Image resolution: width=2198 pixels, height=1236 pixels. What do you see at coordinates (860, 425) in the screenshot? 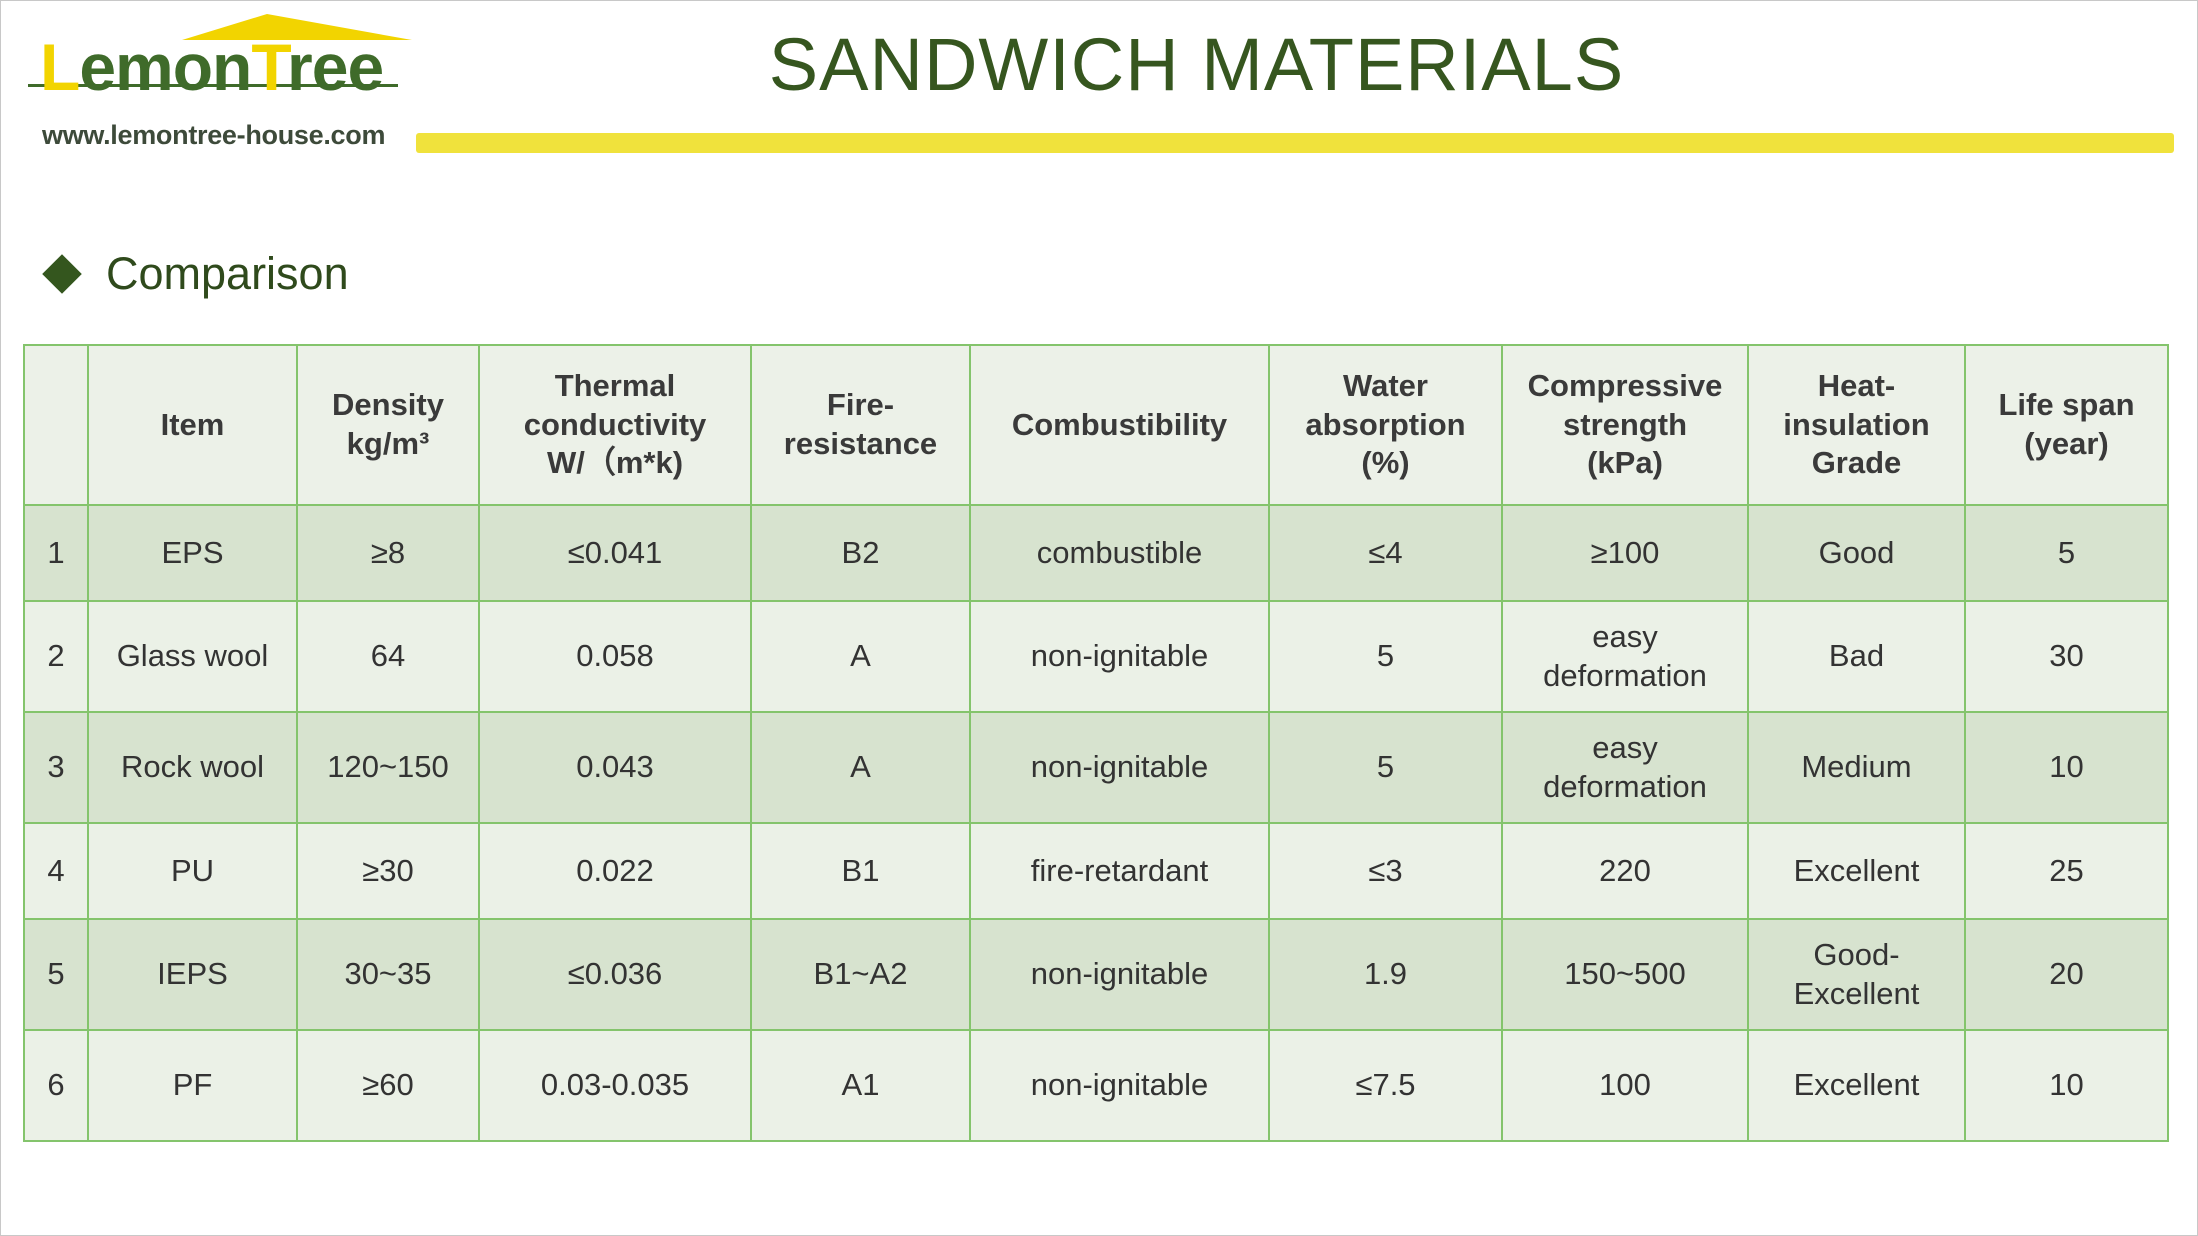
I see `header-fire-resistance: Fire- resistance` at bounding box center [860, 425].